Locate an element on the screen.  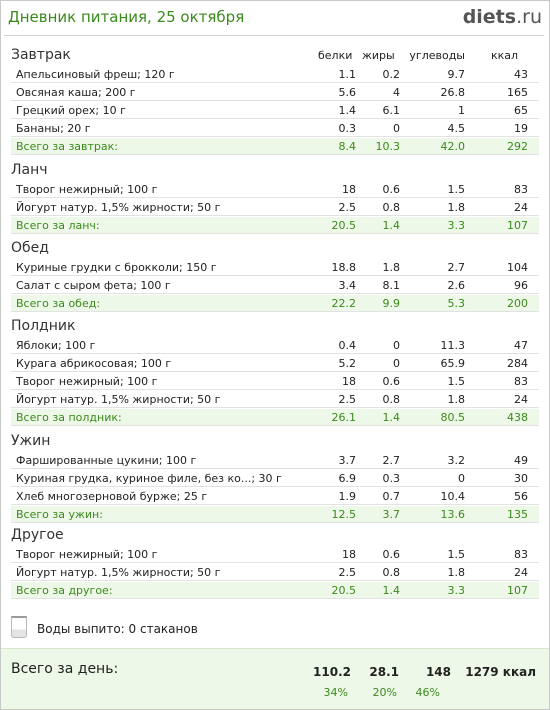
water-text: Воды выпито: 0 стаканов is located at coordinates (117, 629).